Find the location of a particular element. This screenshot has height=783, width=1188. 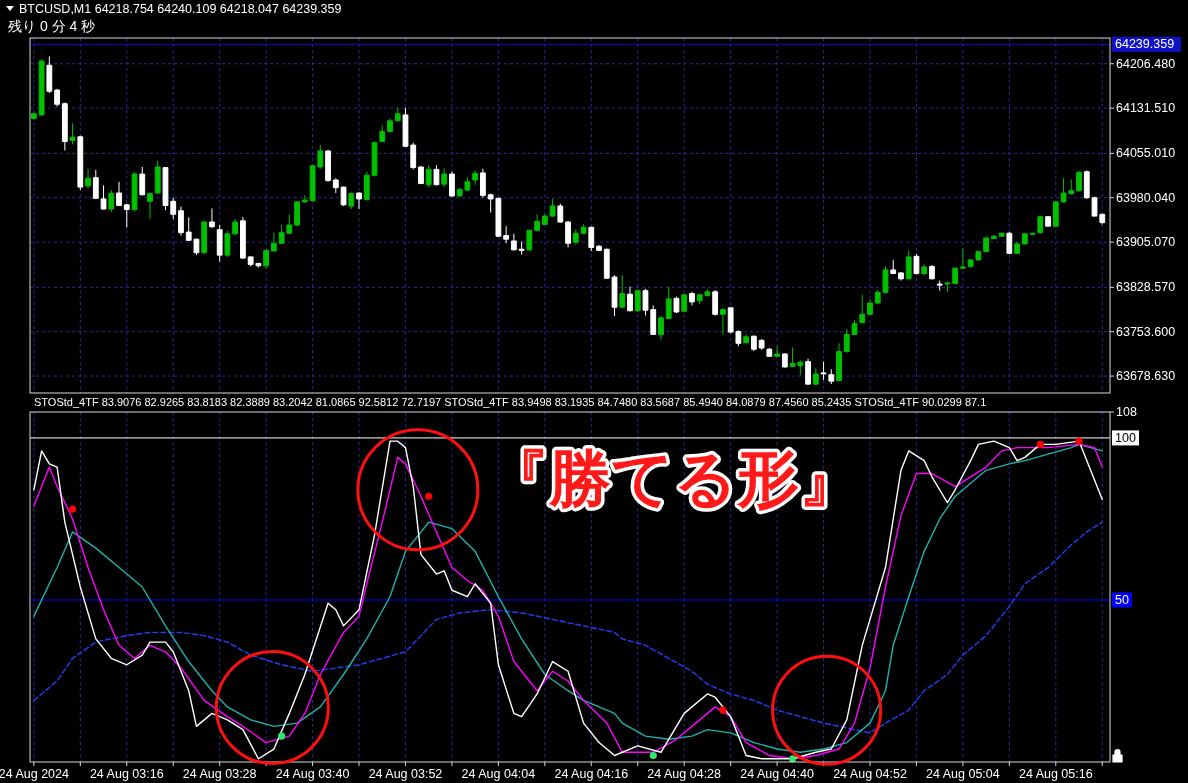

x-tick-label: 24 Aug 03:28 is located at coordinates (219, 774).